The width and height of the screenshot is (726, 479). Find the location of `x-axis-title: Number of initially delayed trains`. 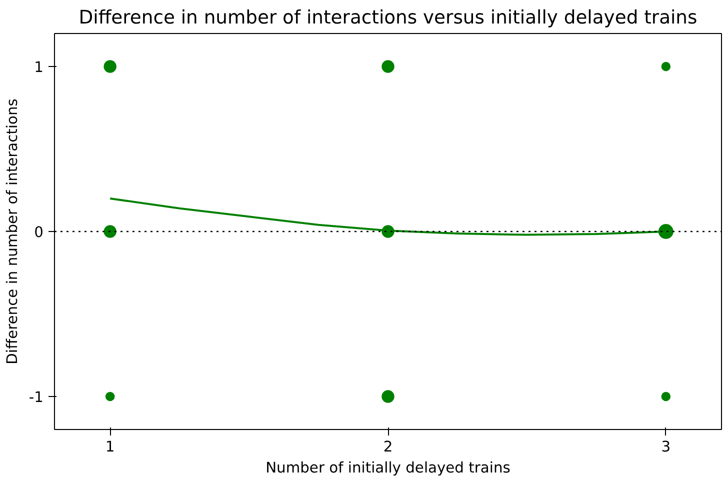

x-axis-title: Number of initially delayed trains is located at coordinates (388, 468).